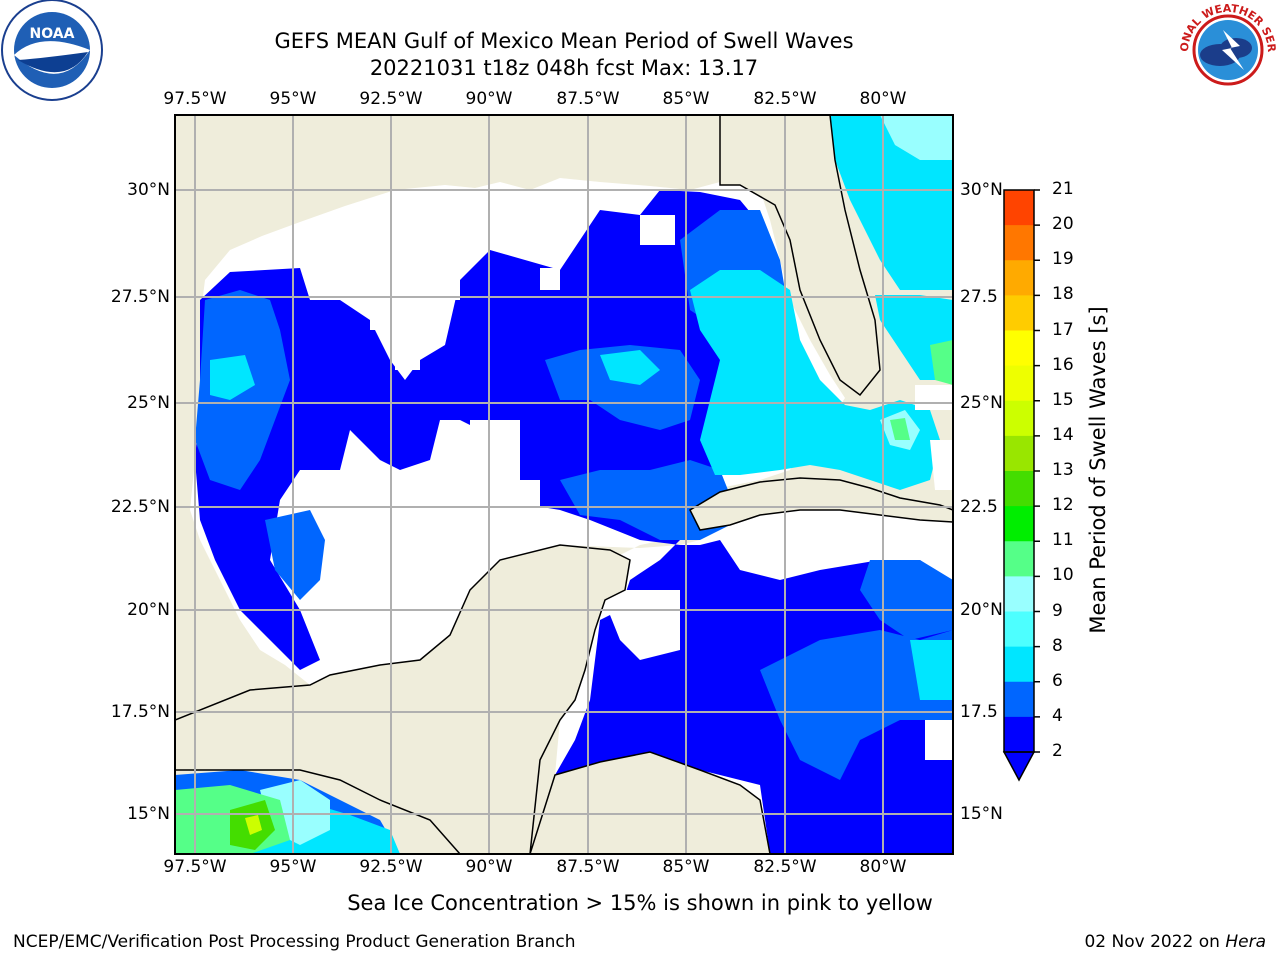 This screenshot has width=1280, height=960. I want to click on lon-label-top: 90°W, so click(489, 99).